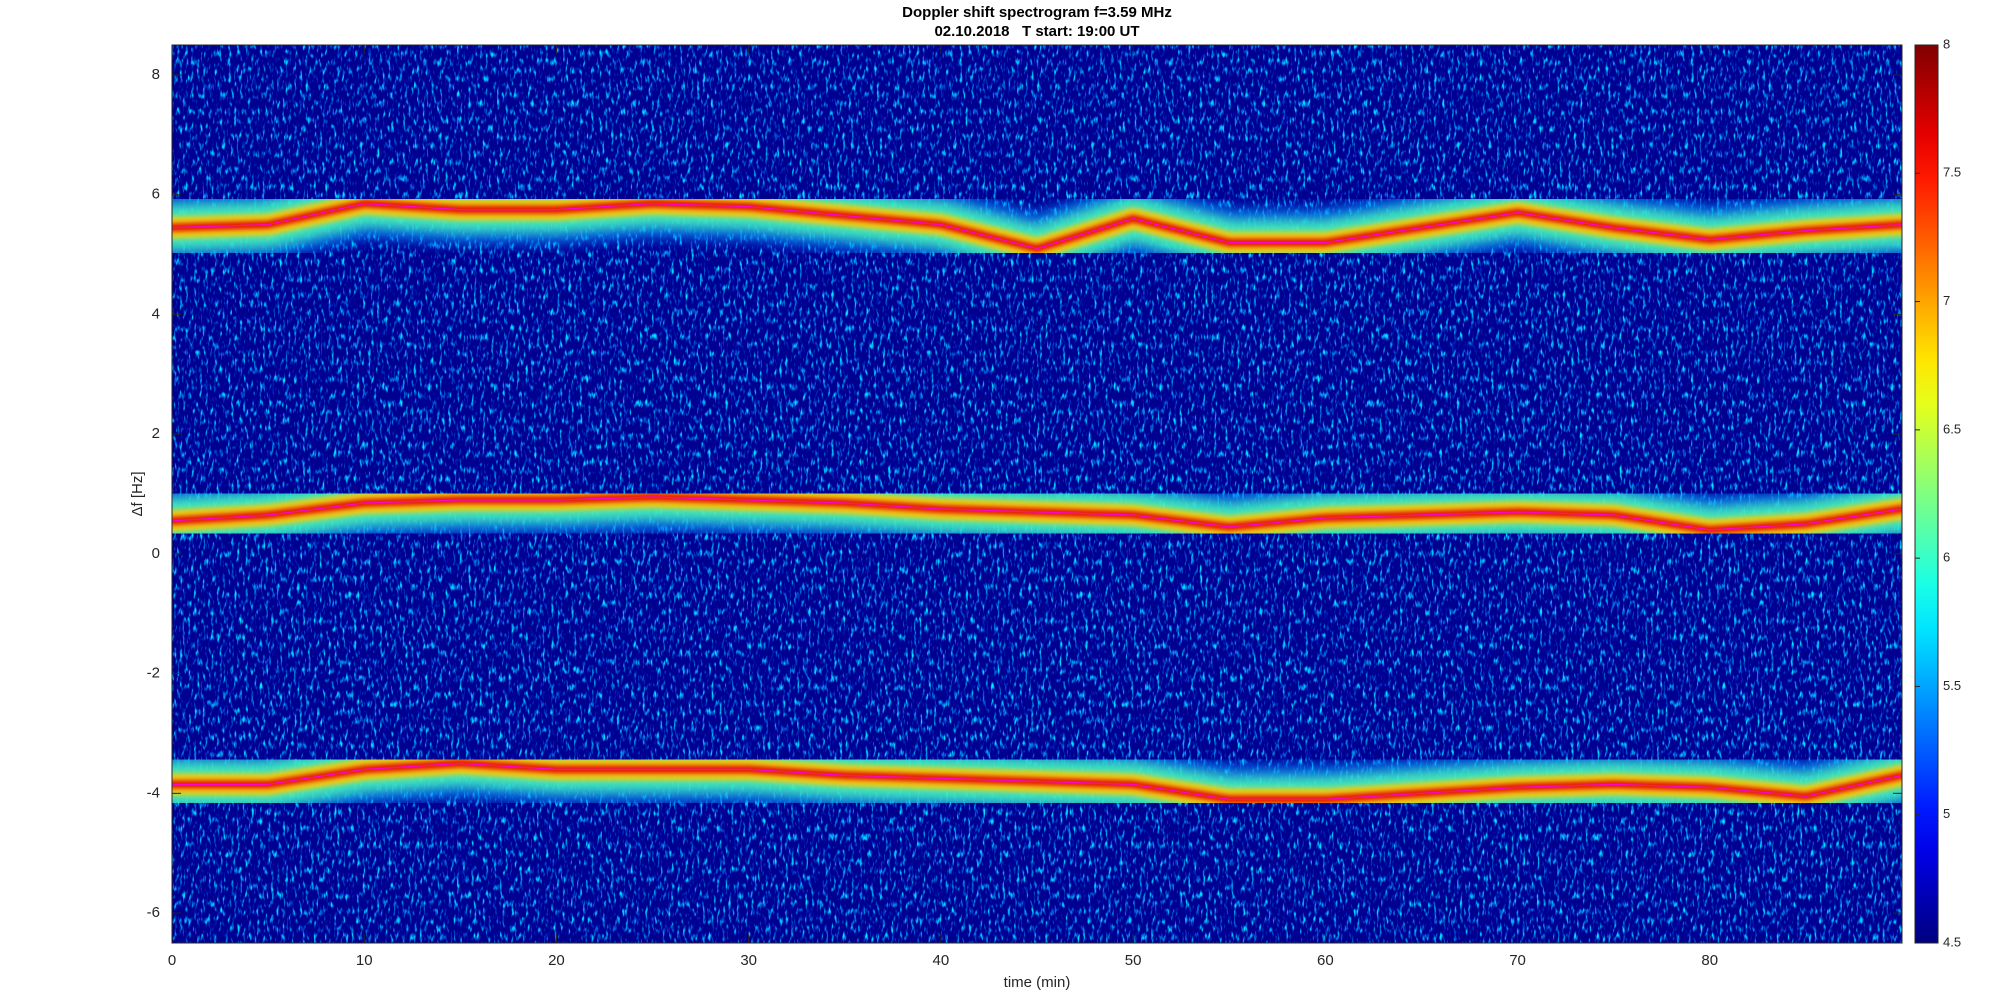 This screenshot has height=1003, width=2000. I want to click on x-tick-label: 80, so click(1709, 960).